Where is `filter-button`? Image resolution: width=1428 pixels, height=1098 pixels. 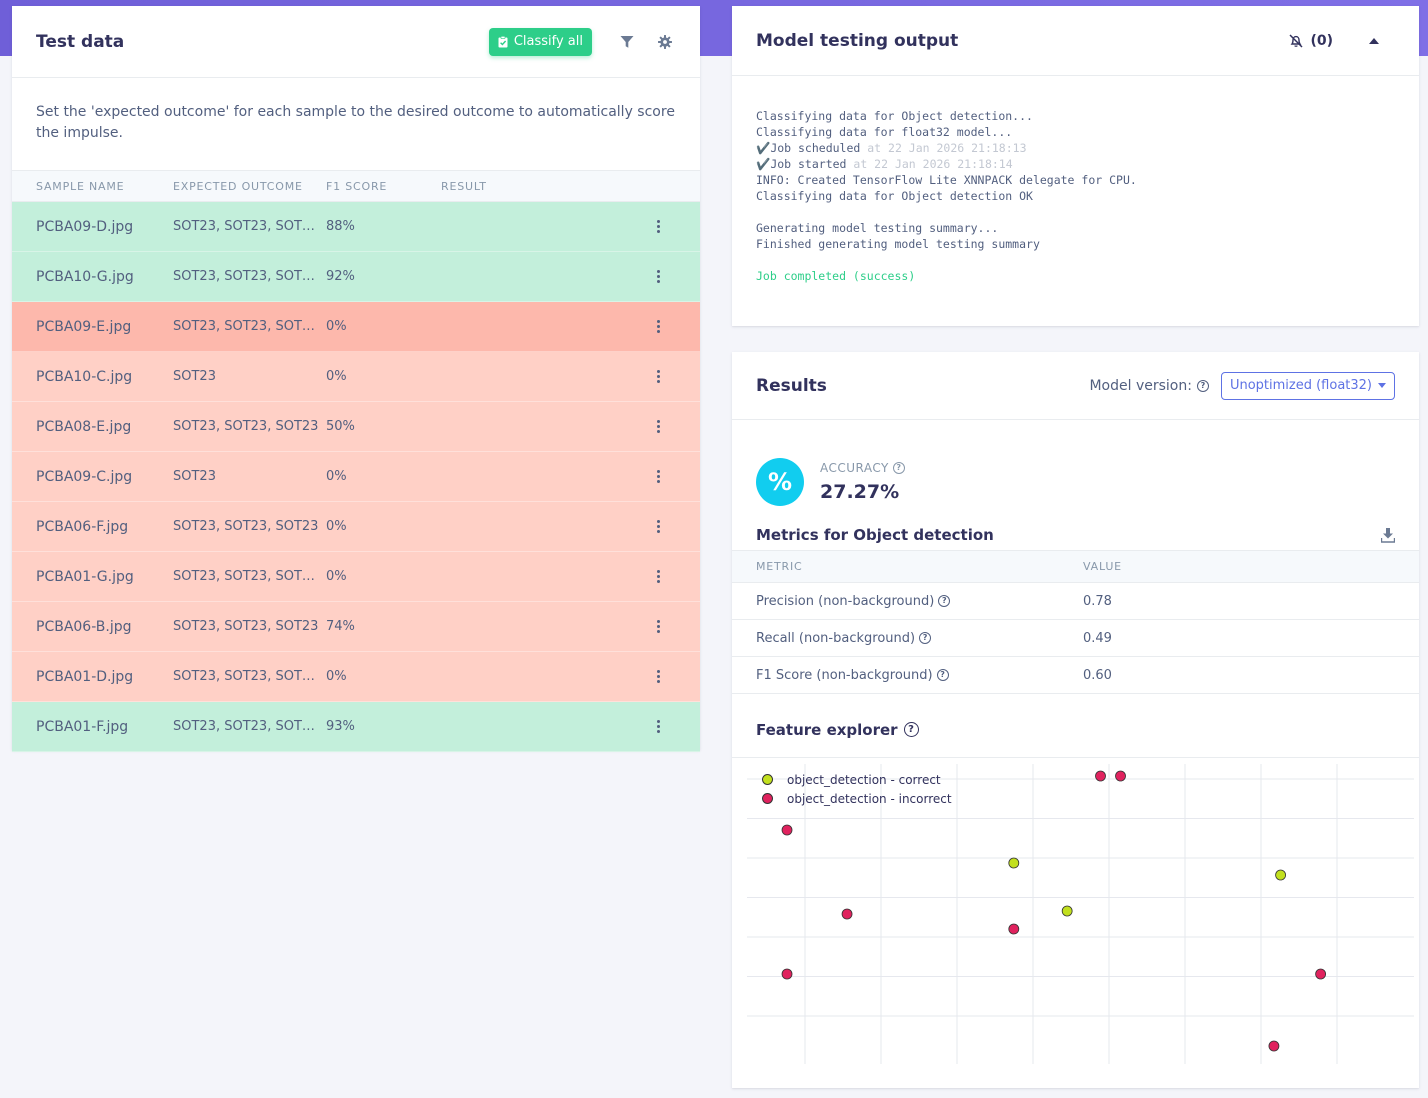 filter-button is located at coordinates (627, 42).